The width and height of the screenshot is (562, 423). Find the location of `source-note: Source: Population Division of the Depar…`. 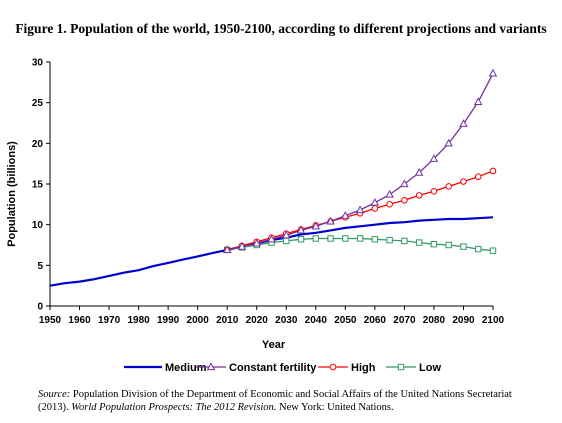

source-note: Source: Population Division of the Depar… is located at coordinates (290, 401).